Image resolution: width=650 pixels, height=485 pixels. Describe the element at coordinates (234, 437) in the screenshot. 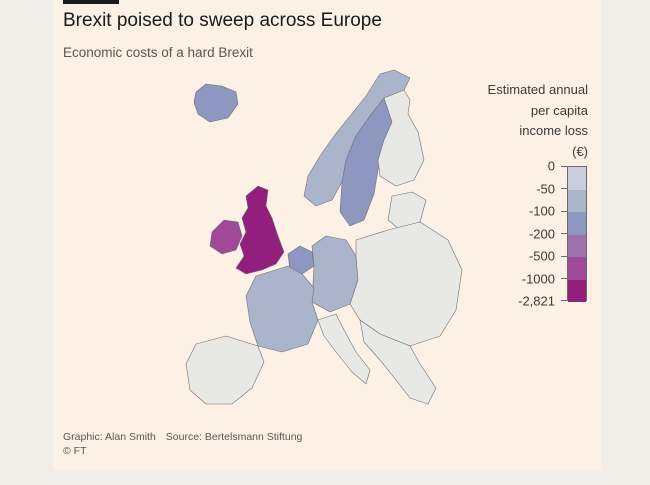

I see `source-credit: Source: Bertelsmann Stiftung` at that location.